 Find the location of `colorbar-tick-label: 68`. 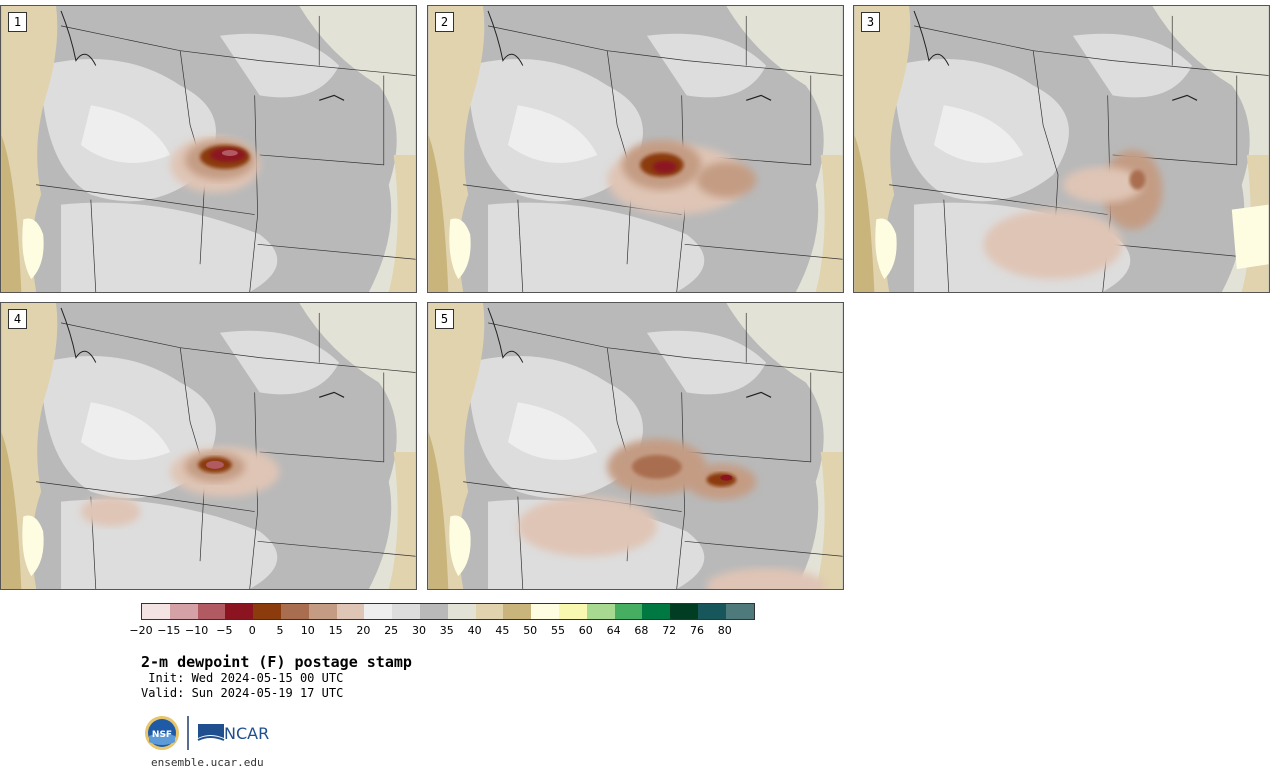

colorbar-tick-label: 68 is located at coordinates (641, 630).